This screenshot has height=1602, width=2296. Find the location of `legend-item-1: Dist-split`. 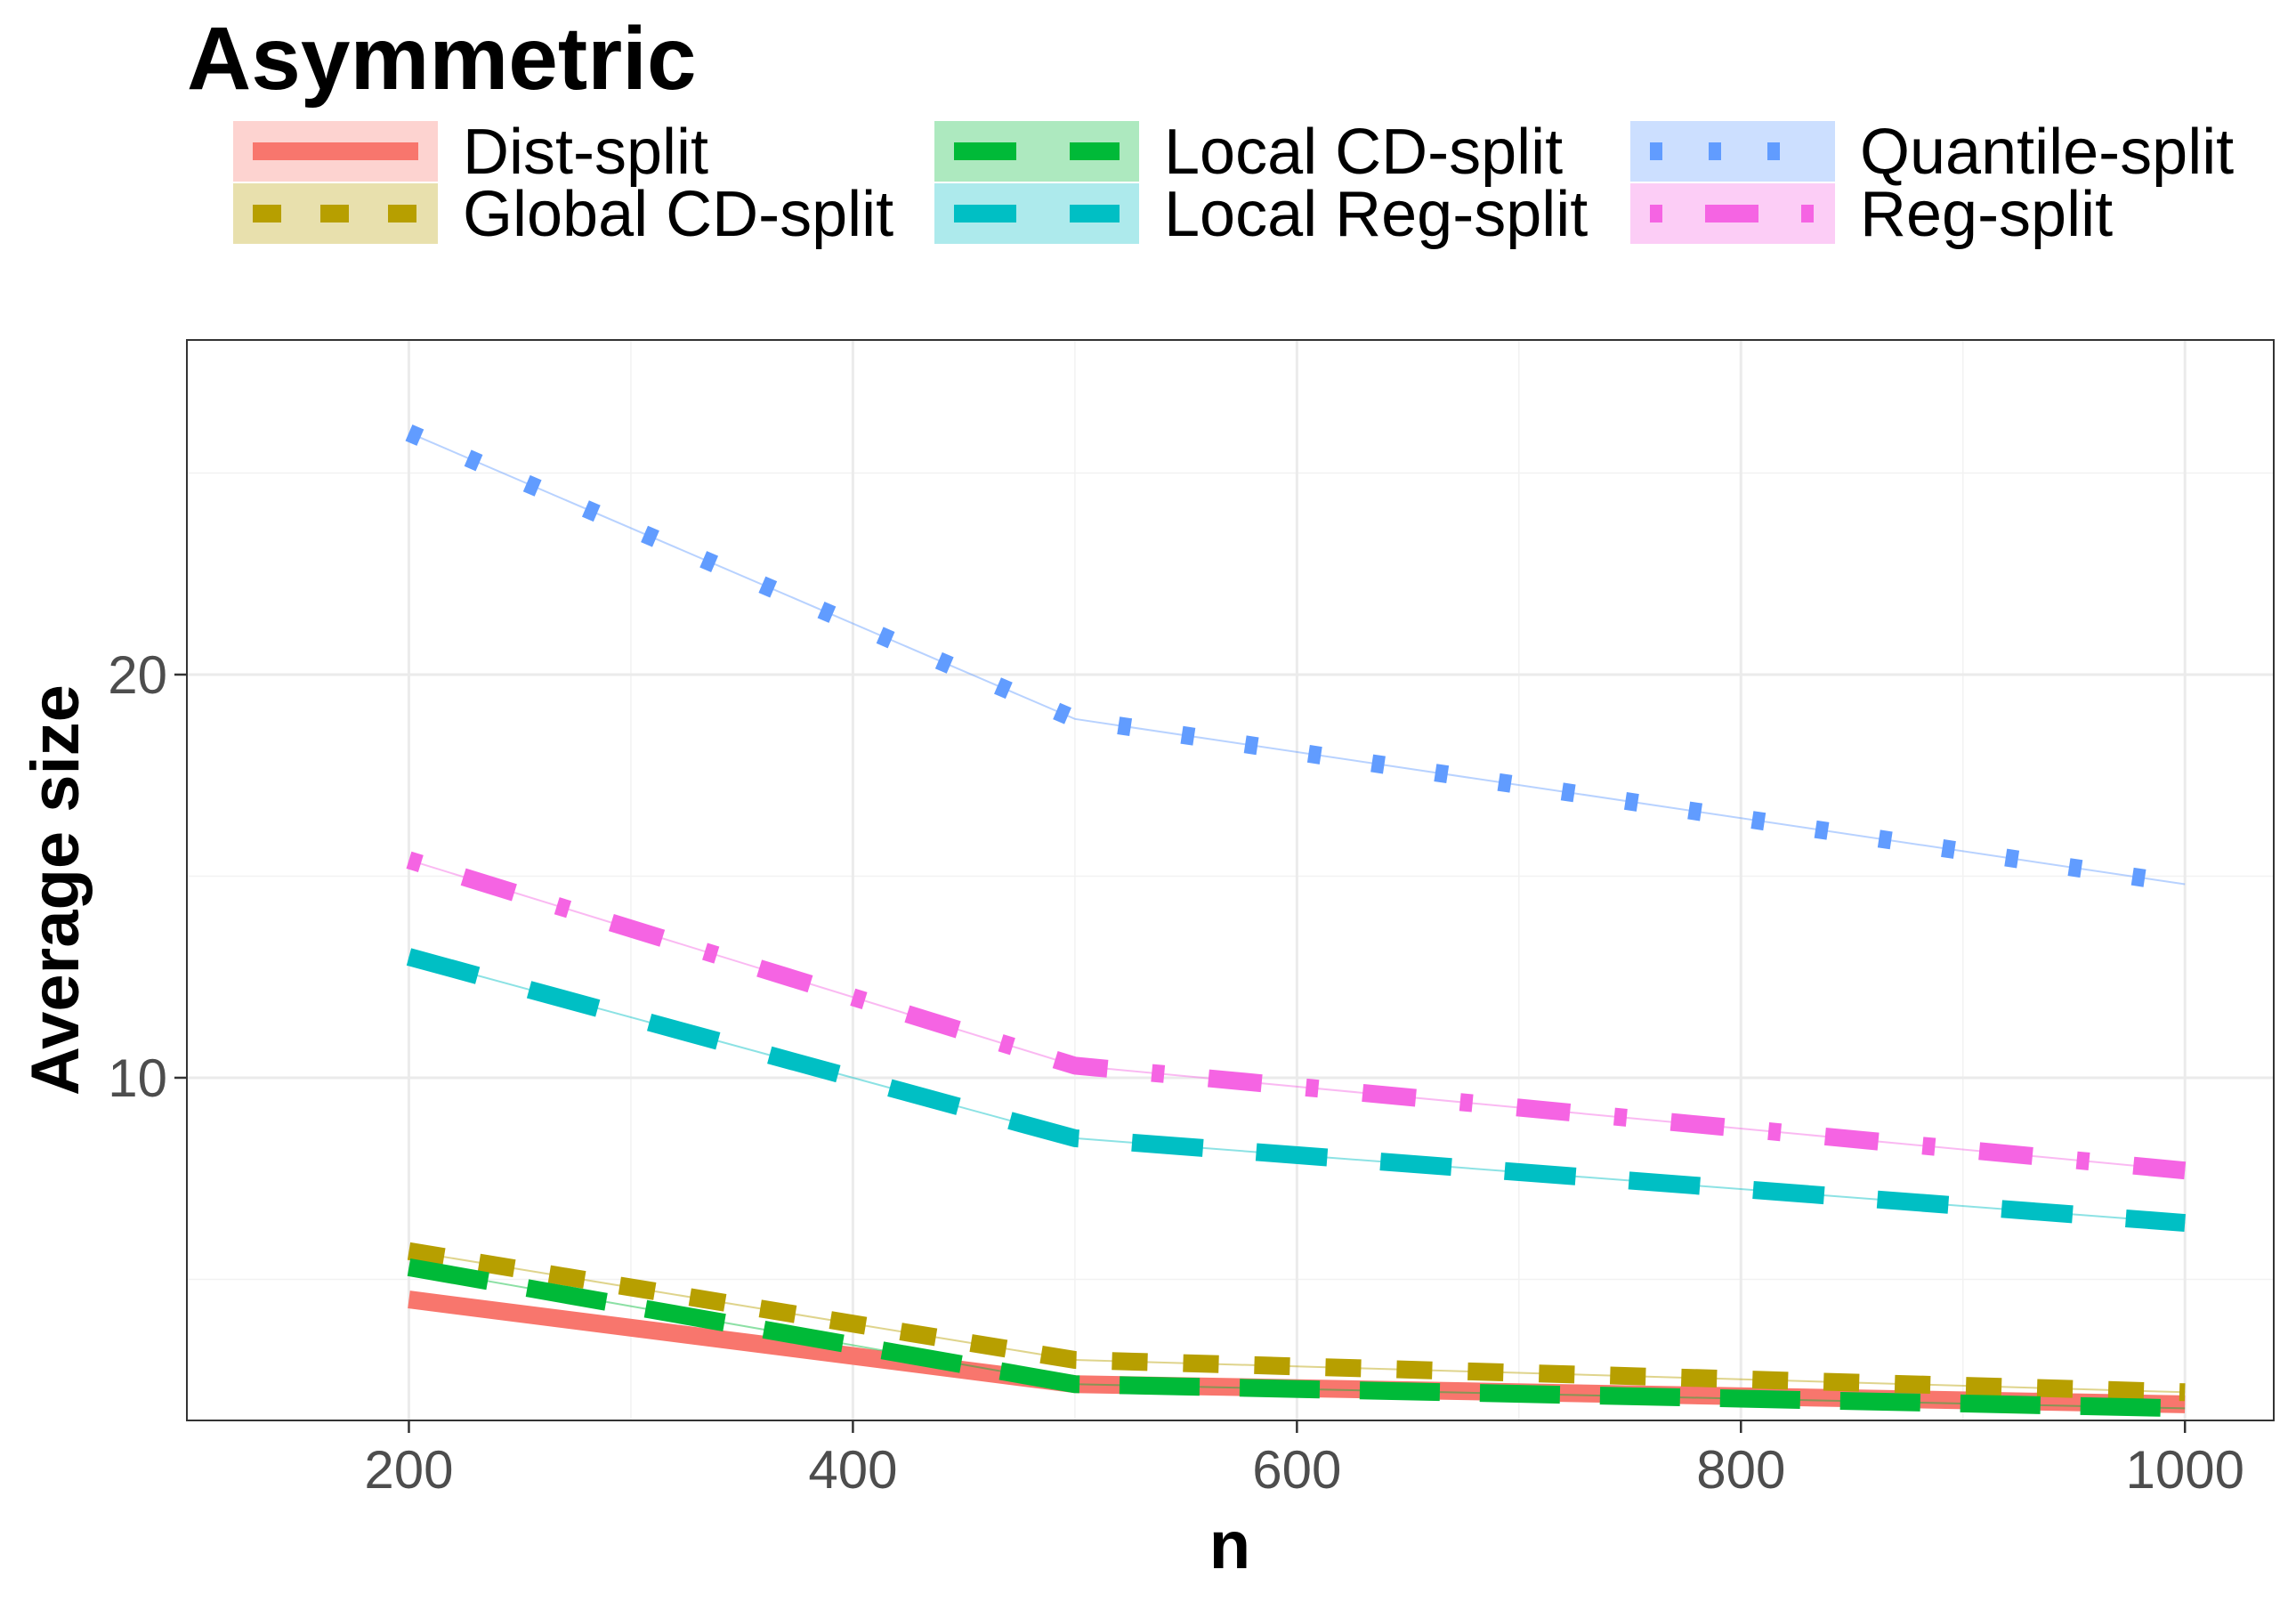

legend-item-1: Dist-split is located at coordinates (470, 152).